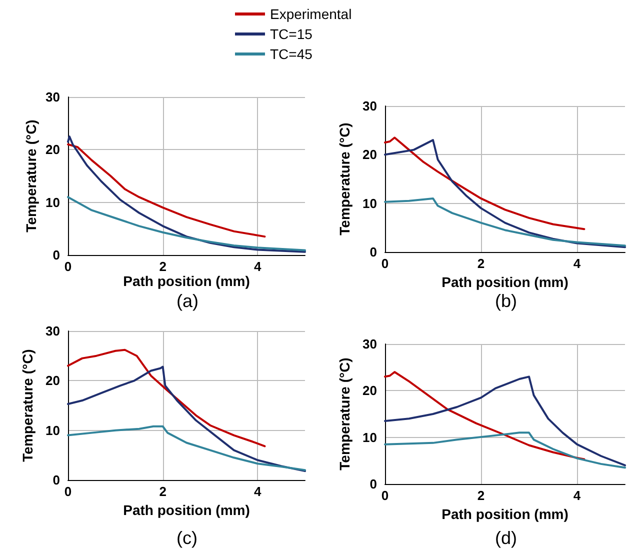 The height and width of the screenshot is (552, 627). What do you see at coordinates (187, 538) in the screenshot?
I see `text: (c)` at bounding box center [187, 538].